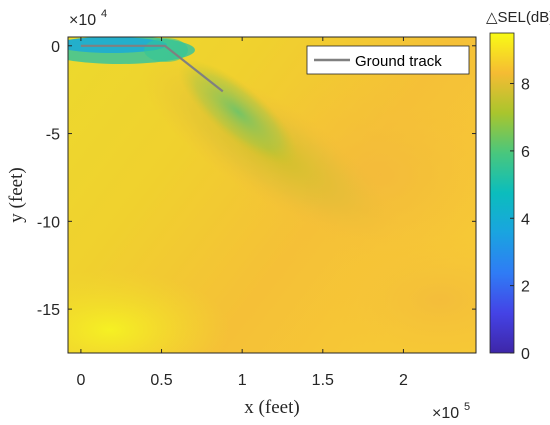 Image resolution: width=550 pixels, height=425 pixels. I want to click on x-exponent-power: 5, so click(467, 407).